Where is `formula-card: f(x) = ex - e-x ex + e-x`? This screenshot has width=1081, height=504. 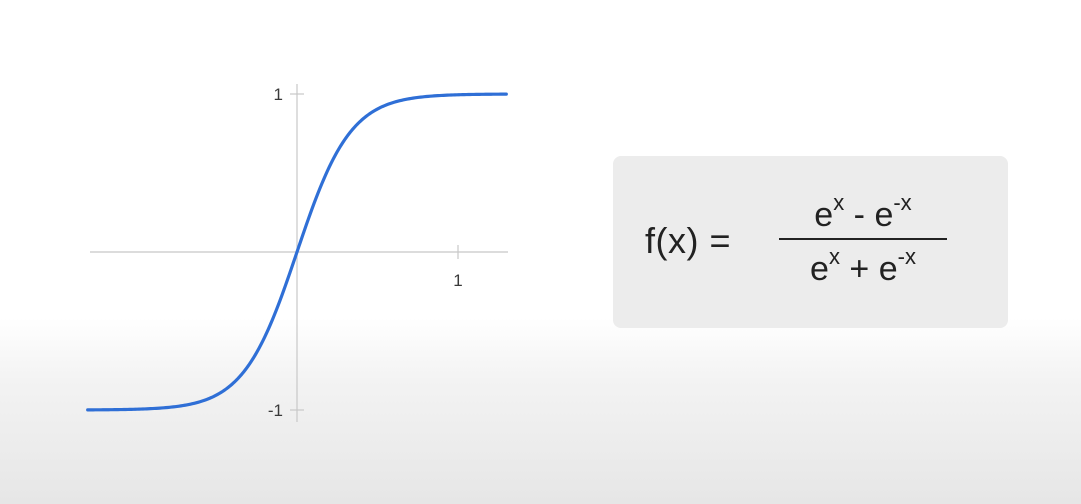
formula-card: f(x) = ex - e-x ex + e-x is located at coordinates (810, 242).